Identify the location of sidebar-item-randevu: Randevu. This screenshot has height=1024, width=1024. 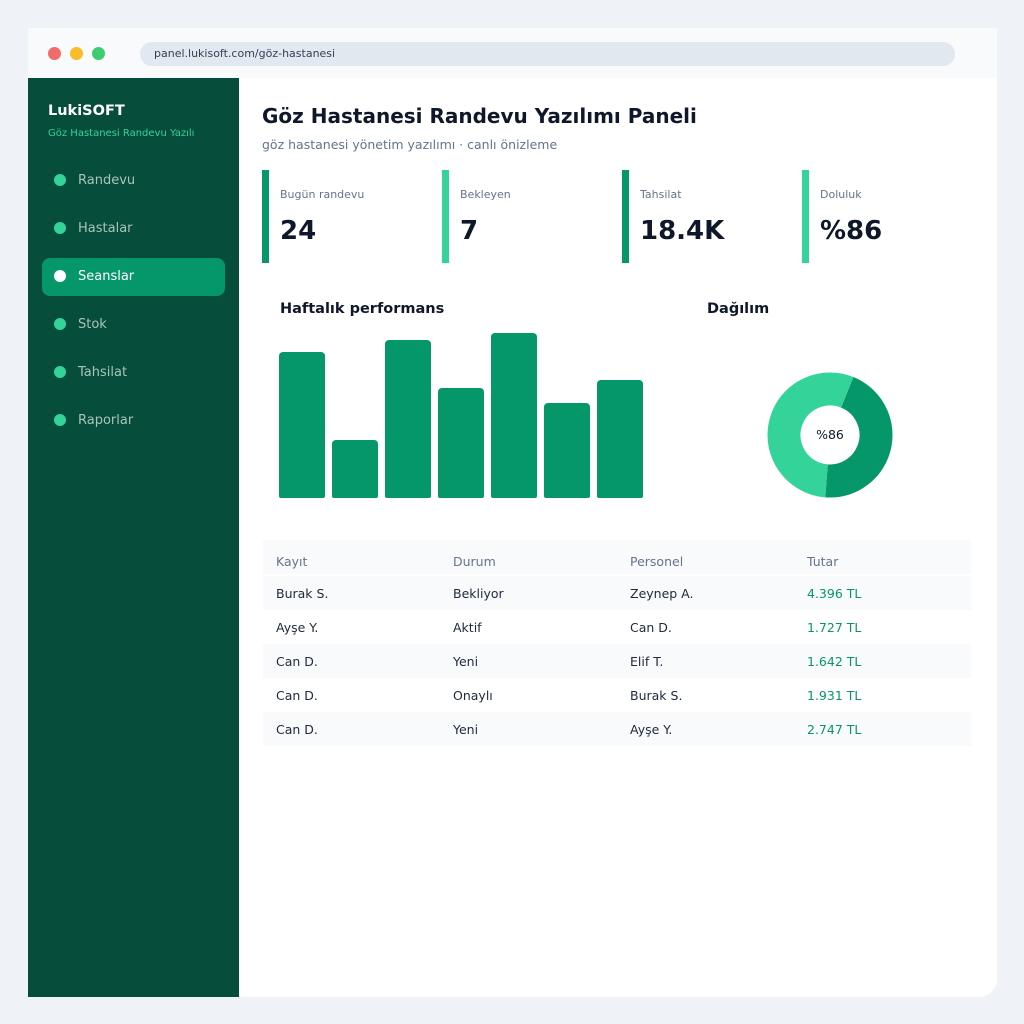
(133, 181).